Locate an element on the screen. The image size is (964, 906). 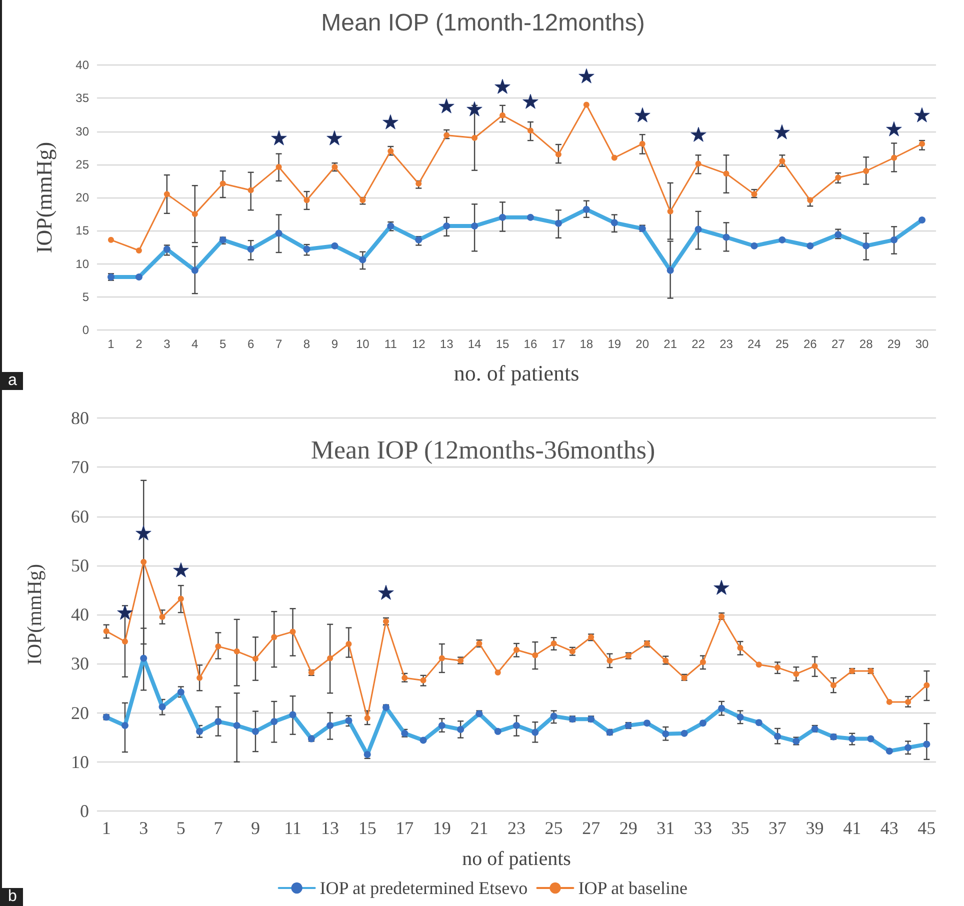
x-tick-label: 4 is located at coordinates (195, 344).